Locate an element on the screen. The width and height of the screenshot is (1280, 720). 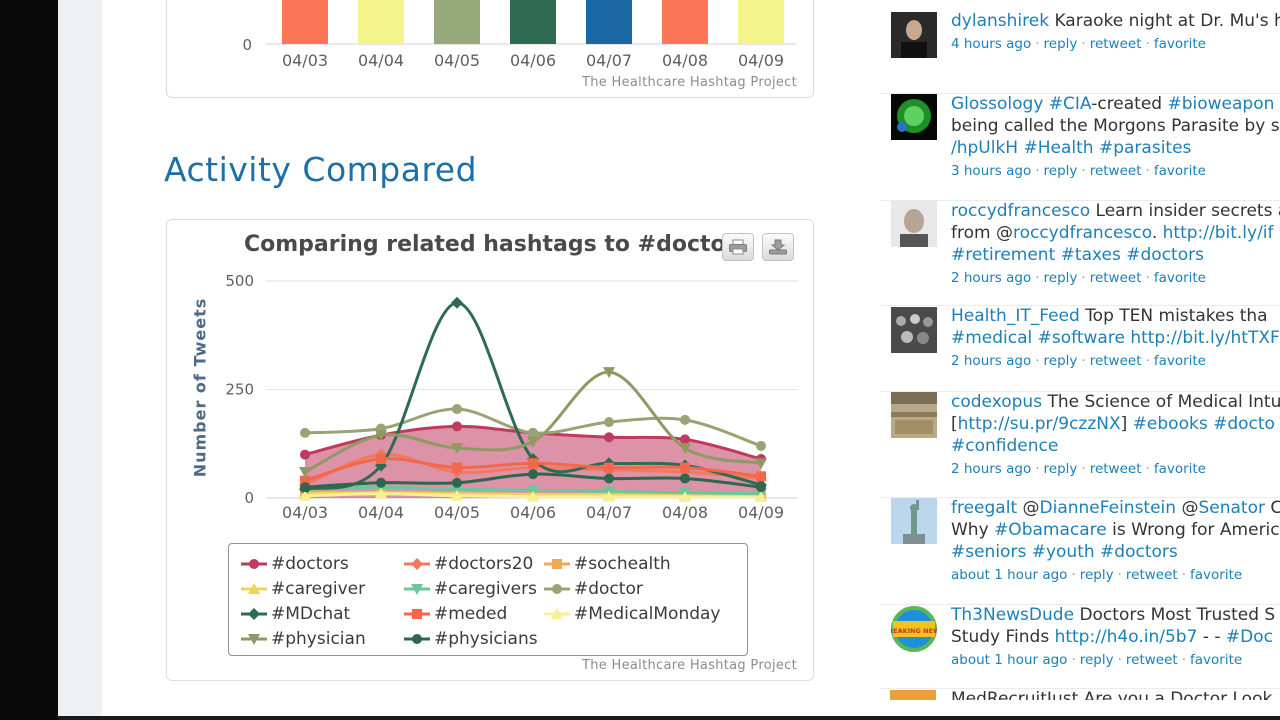
tweet-timestamp: 3 hours ago is located at coordinates (991, 171).